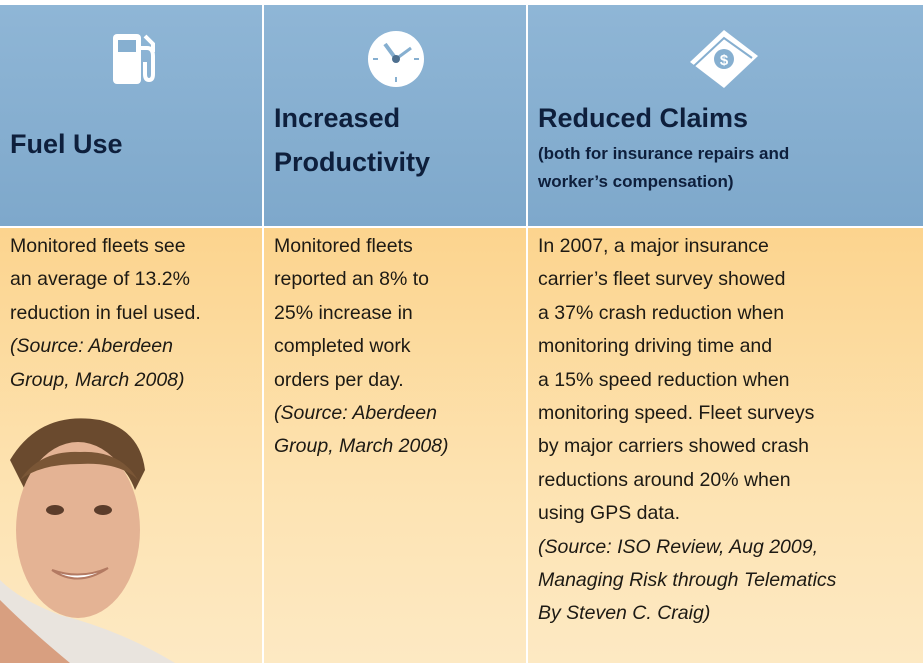 The height and width of the screenshot is (663, 923). Describe the element at coordinates (643, 118) in the screenshot. I see `title-line: Reduced Claims` at that location.